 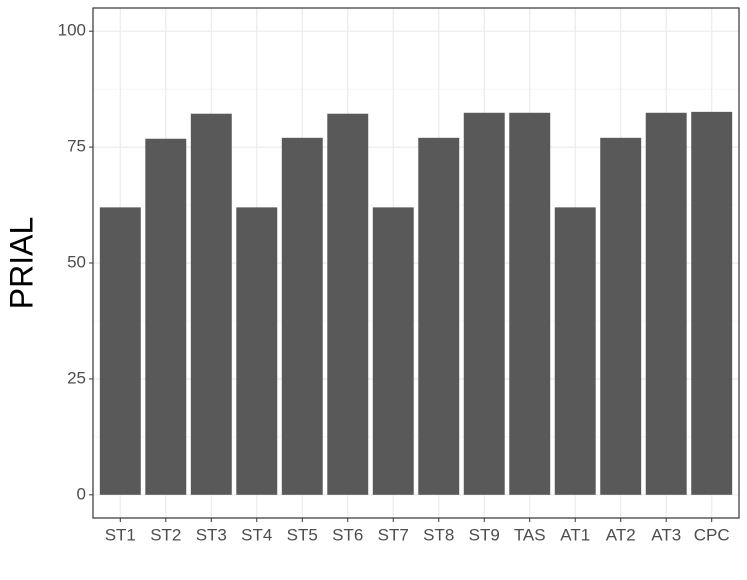 What do you see at coordinates (666, 534) in the screenshot?
I see `x-tick-label: AT3` at bounding box center [666, 534].